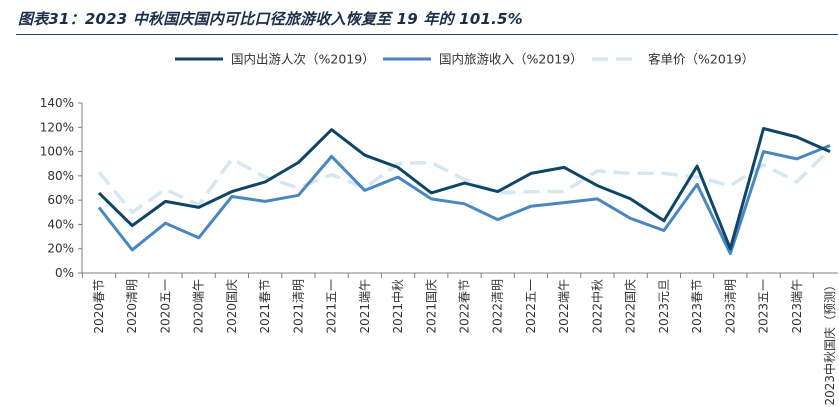  What do you see at coordinates (165, 306) in the screenshot?
I see `x-tick-label: 2020五一` at bounding box center [165, 306].